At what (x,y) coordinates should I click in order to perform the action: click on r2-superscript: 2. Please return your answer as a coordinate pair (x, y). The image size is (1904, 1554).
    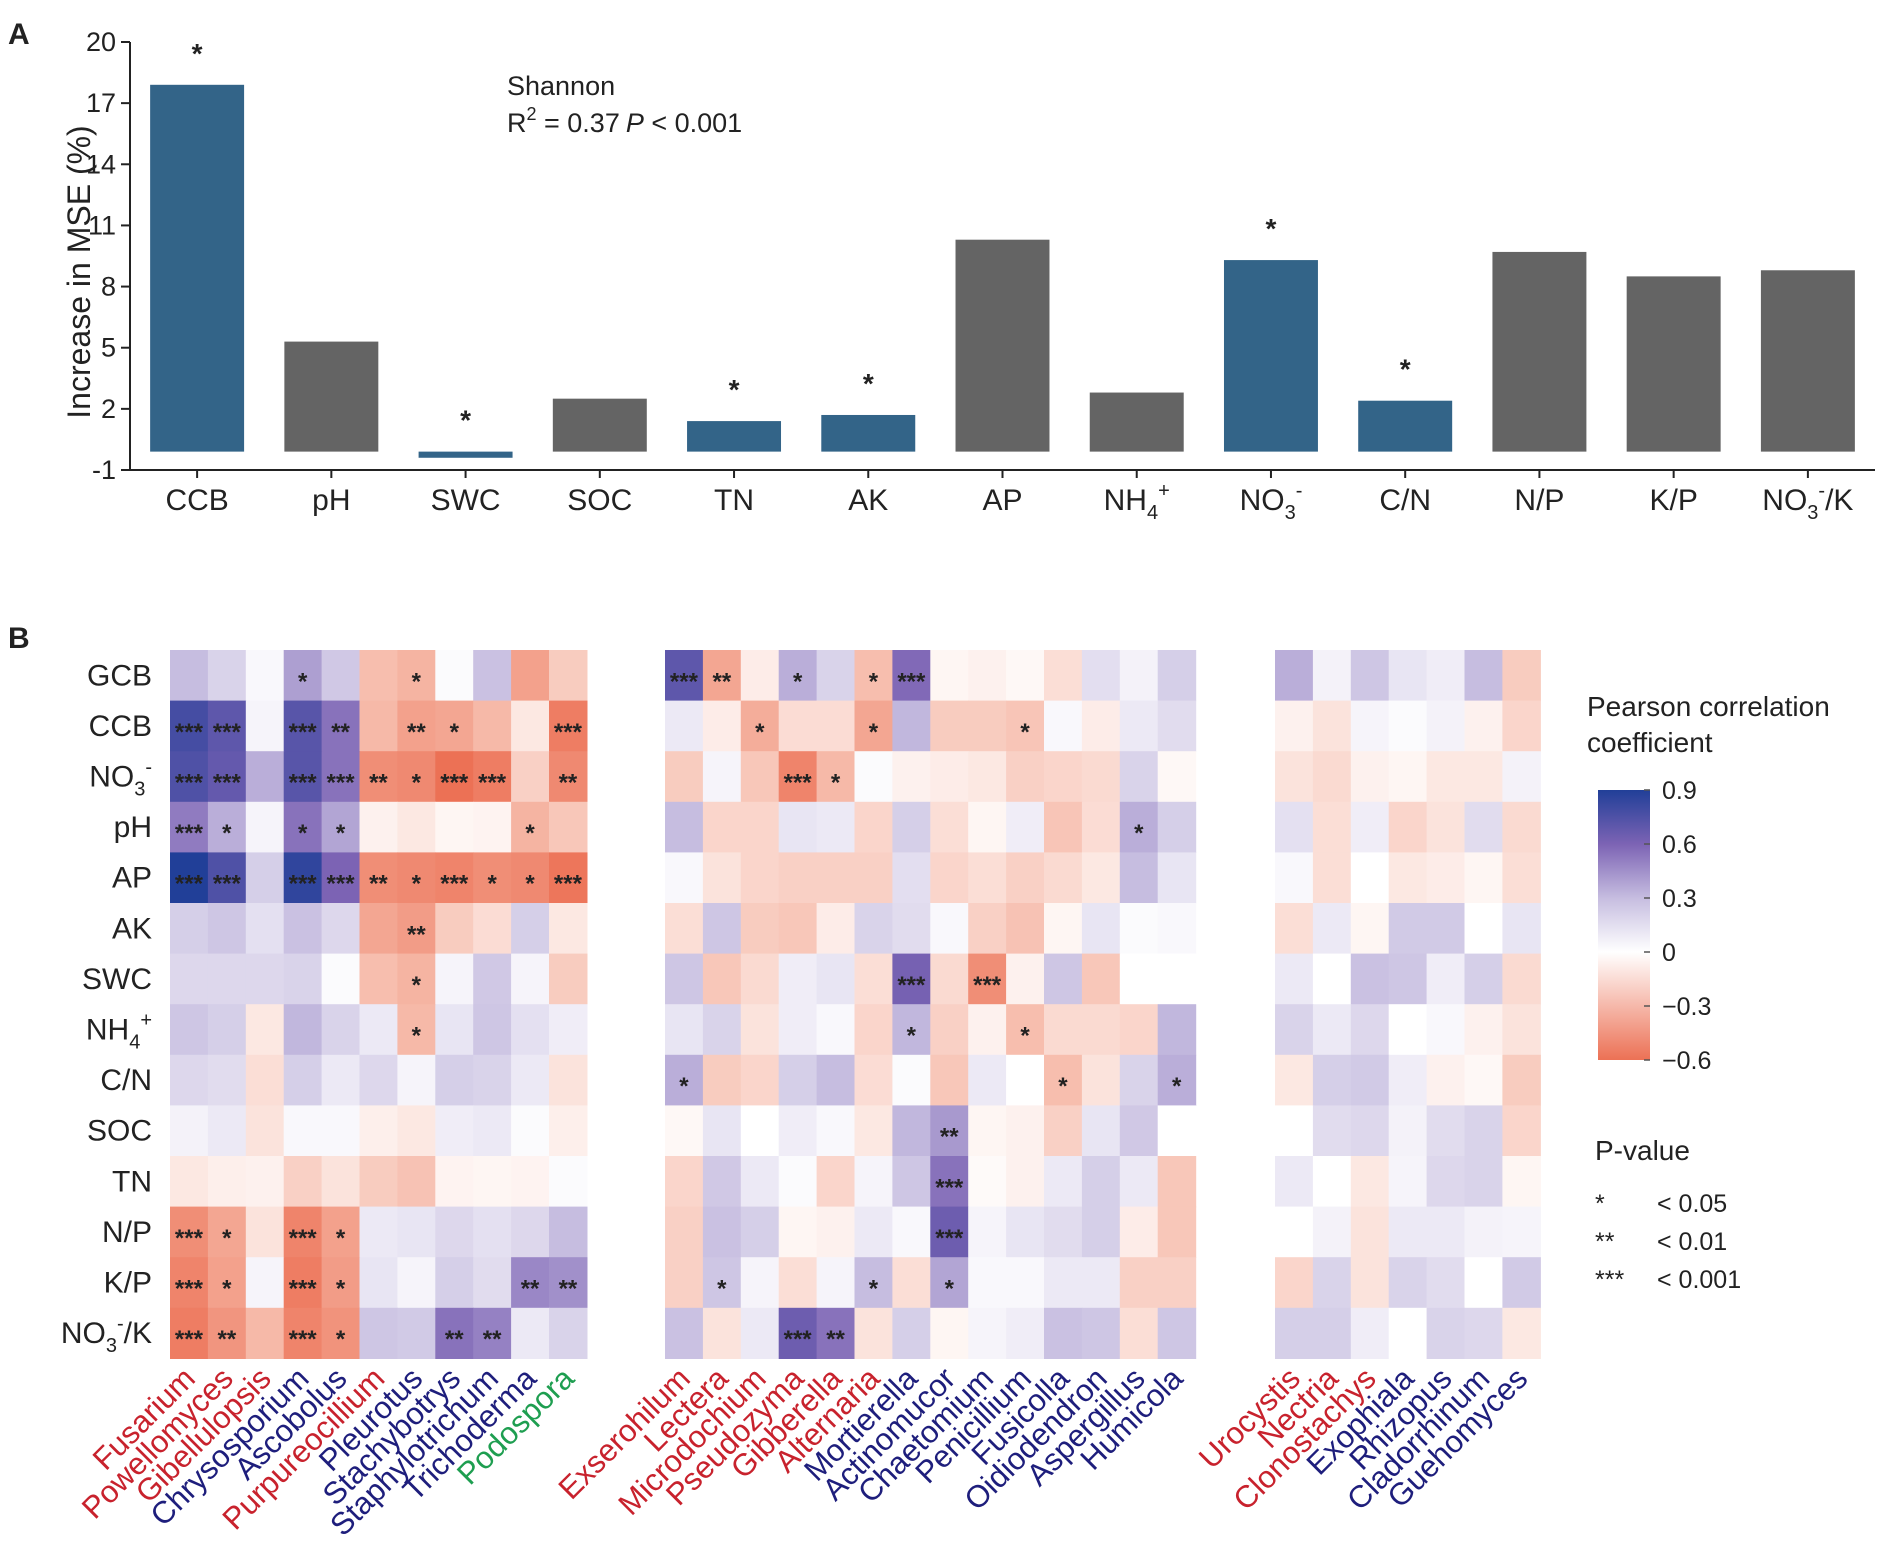
    Looking at the image, I should click on (532, 114).